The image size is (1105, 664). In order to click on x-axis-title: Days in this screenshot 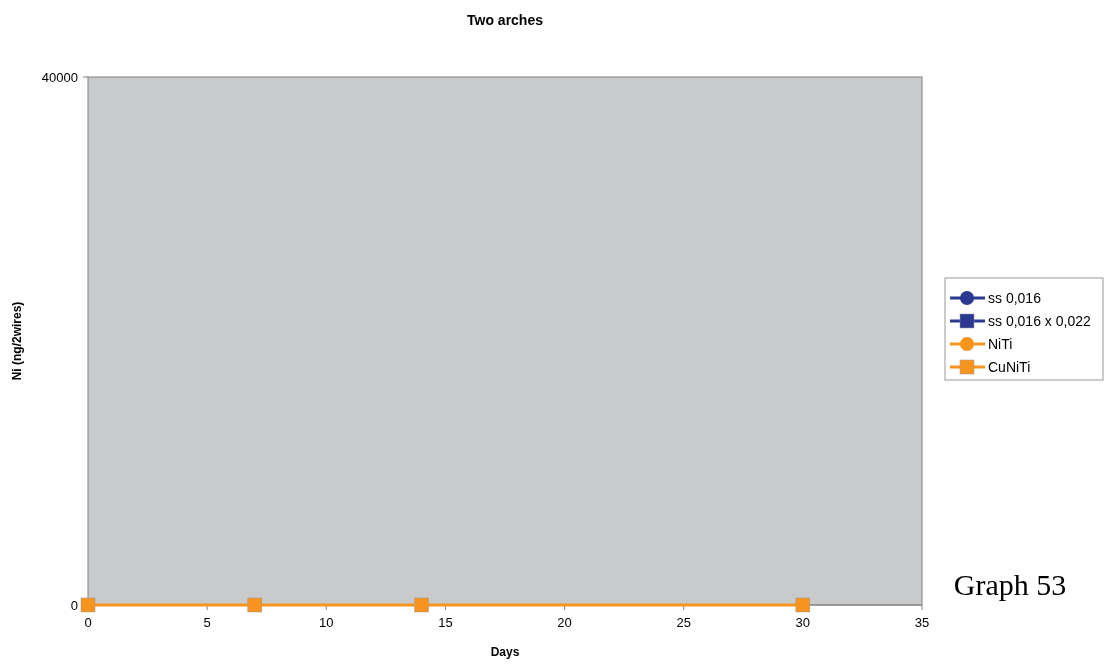, I will do `click(505, 652)`.